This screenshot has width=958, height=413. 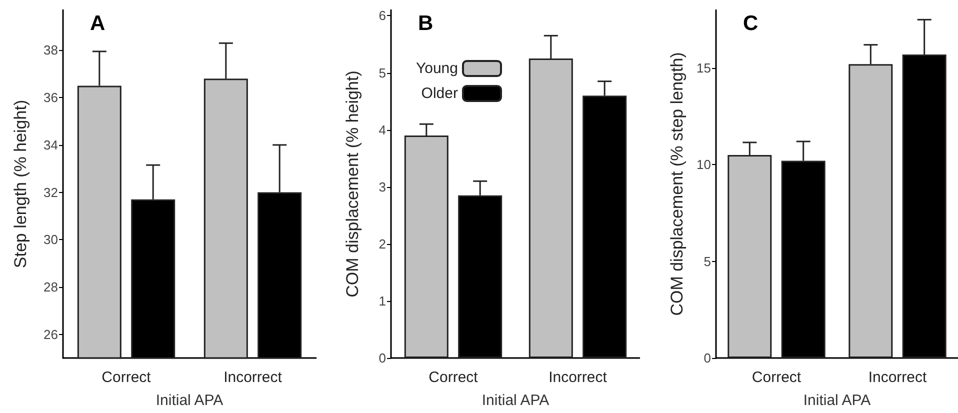 What do you see at coordinates (426, 23) in the screenshot?
I see `chart-title: B` at bounding box center [426, 23].